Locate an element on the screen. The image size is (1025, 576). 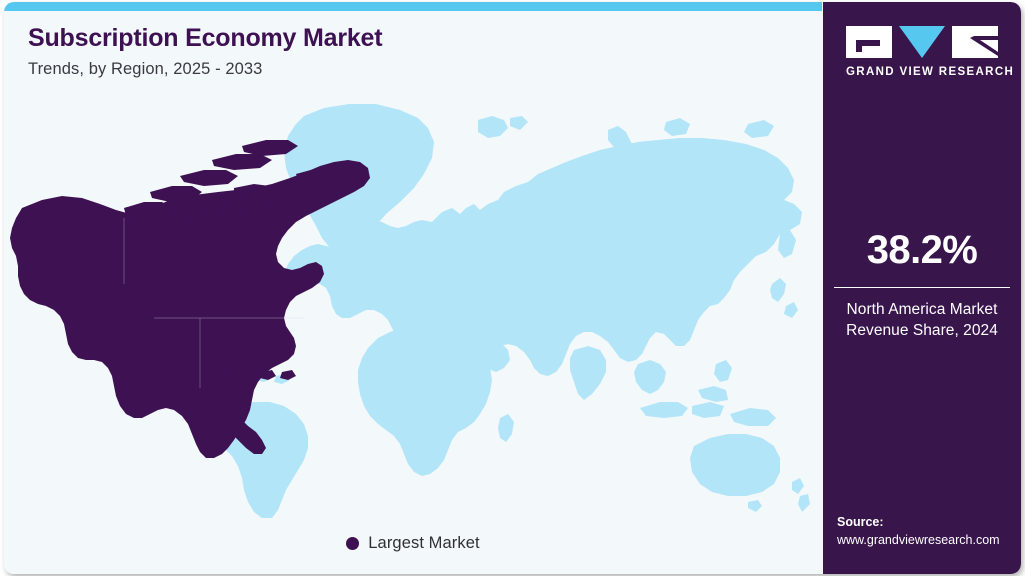
legend: Largest Market is located at coordinates (413, 543).